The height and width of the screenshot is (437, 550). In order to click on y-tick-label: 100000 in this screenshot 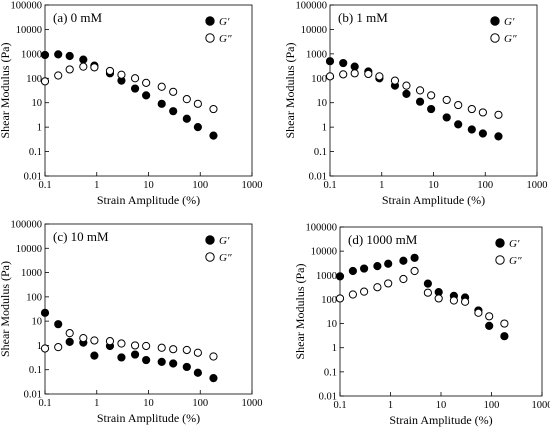, I will do `click(27, 6)`.